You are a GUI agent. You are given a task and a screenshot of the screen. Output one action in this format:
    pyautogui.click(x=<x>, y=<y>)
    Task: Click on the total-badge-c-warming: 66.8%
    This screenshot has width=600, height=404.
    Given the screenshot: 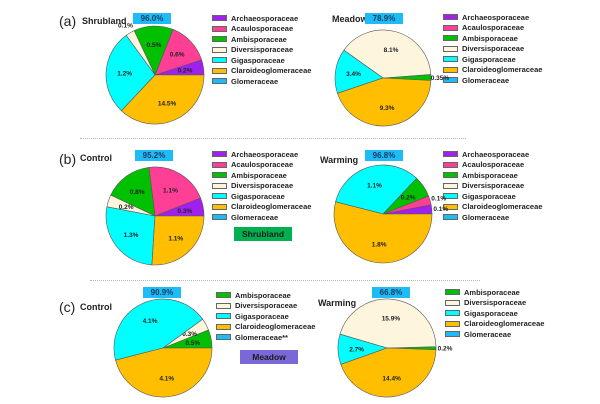 What is the action you would take?
    pyautogui.click(x=391, y=292)
    